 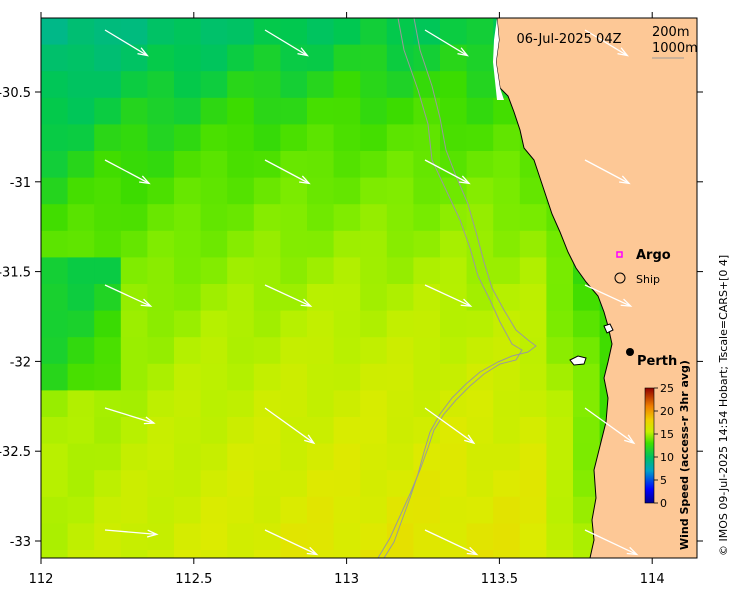 I want to click on y-tick-label: -31, so click(x=20, y=183).